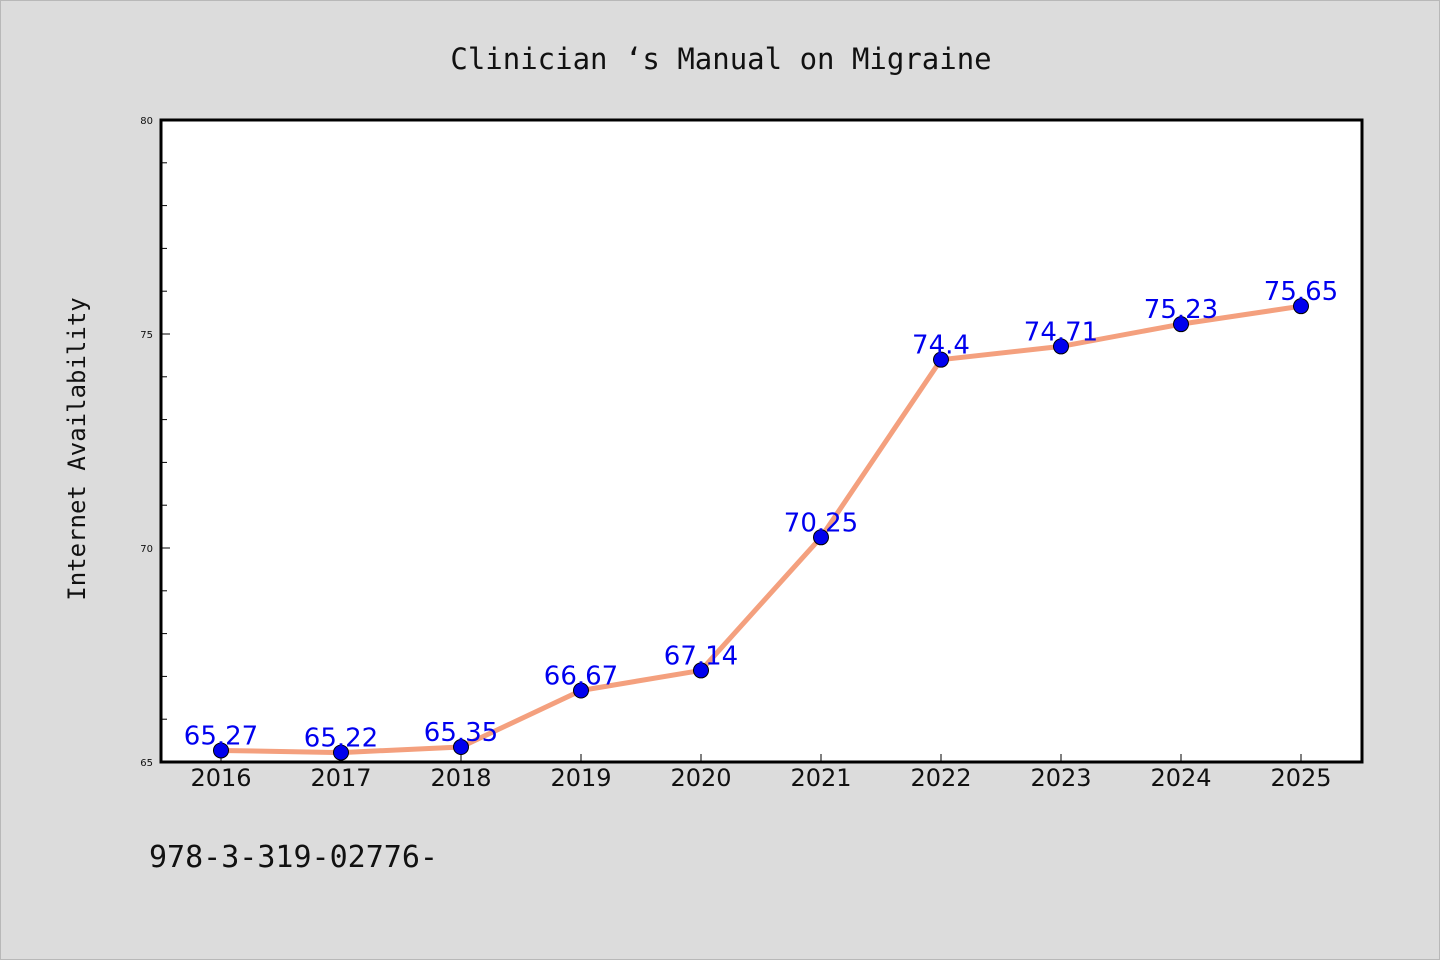  I want to click on y-tick-label: 65, so click(146, 763).